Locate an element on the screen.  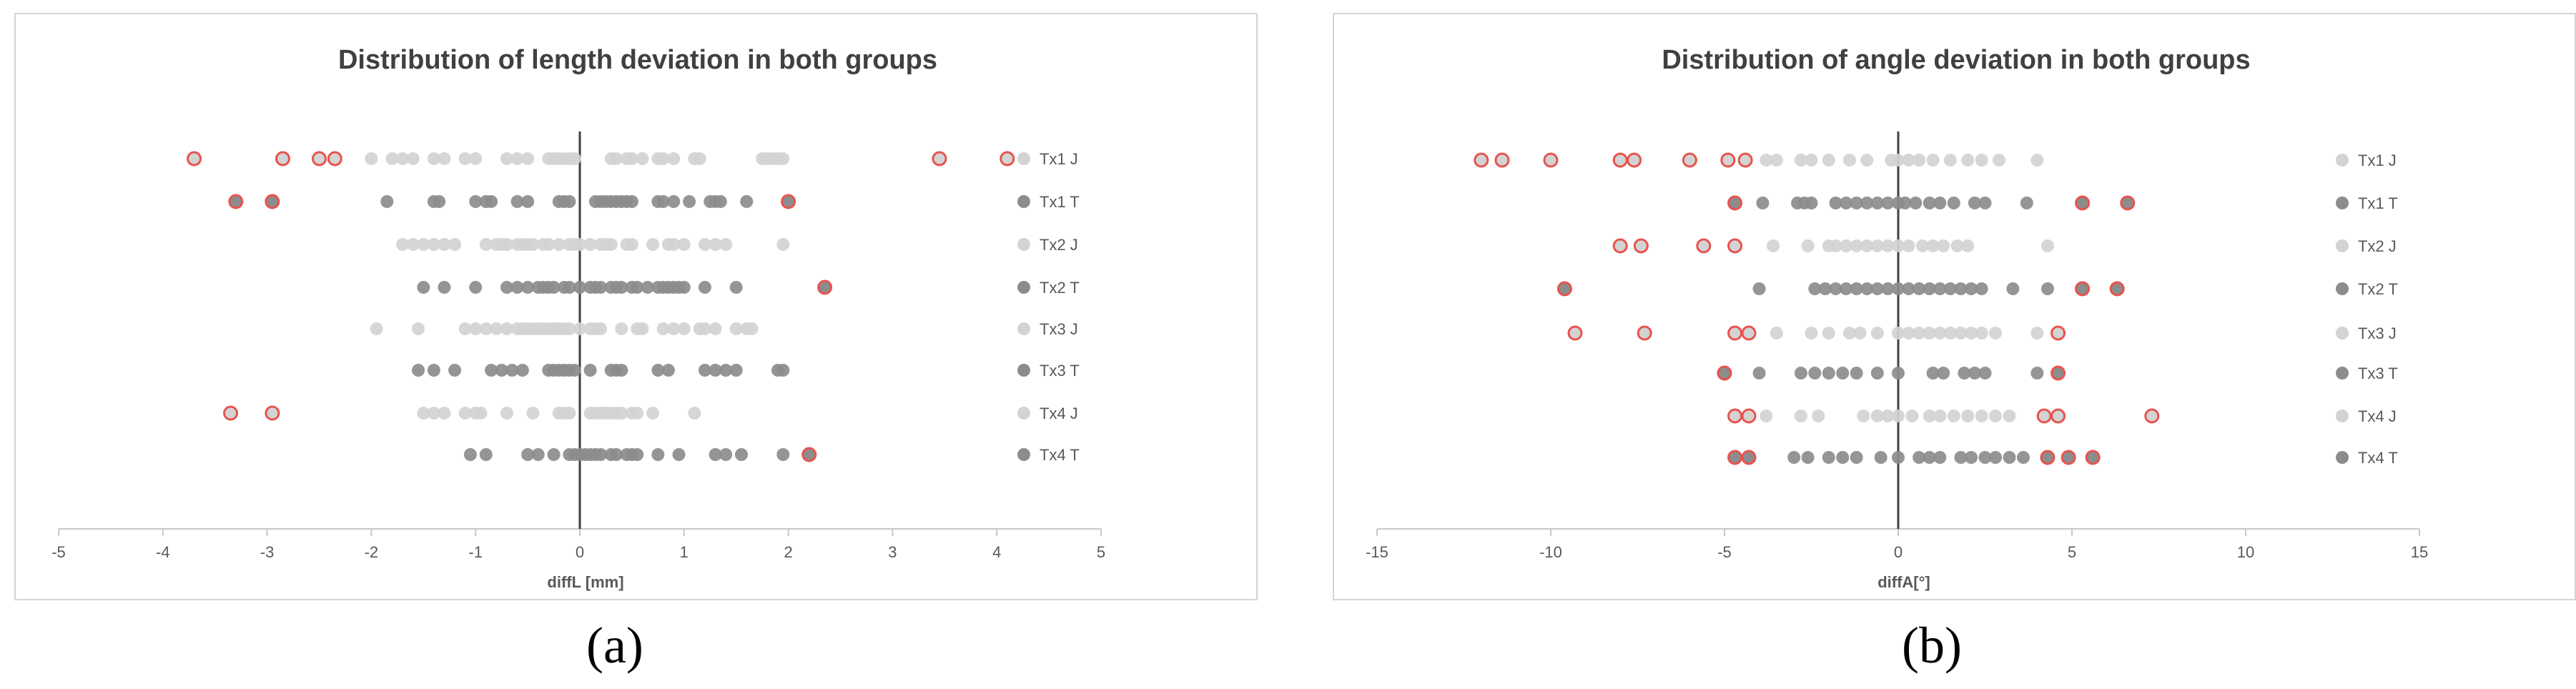
series-tx2-j is located at coordinates (593, 245).